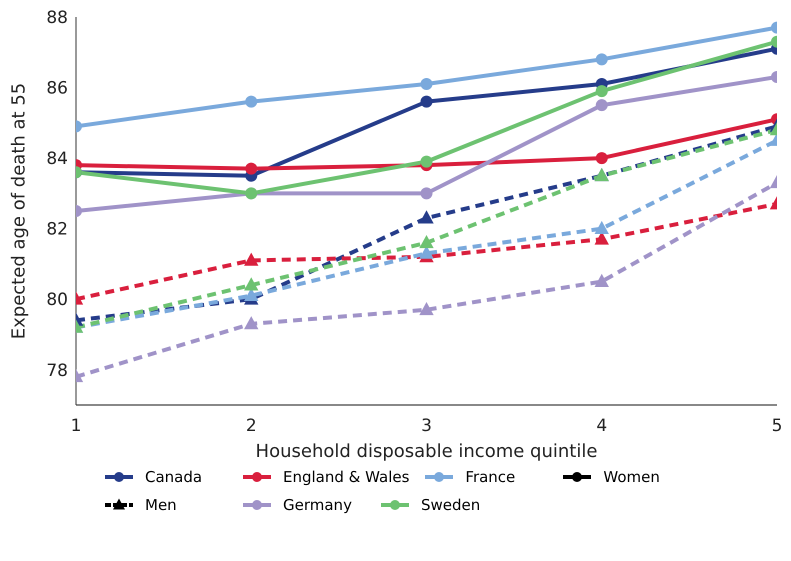 This screenshot has height=561, width=791. What do you see at coordinates (777, 426) in the screenshot?
I see `x-tick-label: 5` at bounding box center [777, 426].